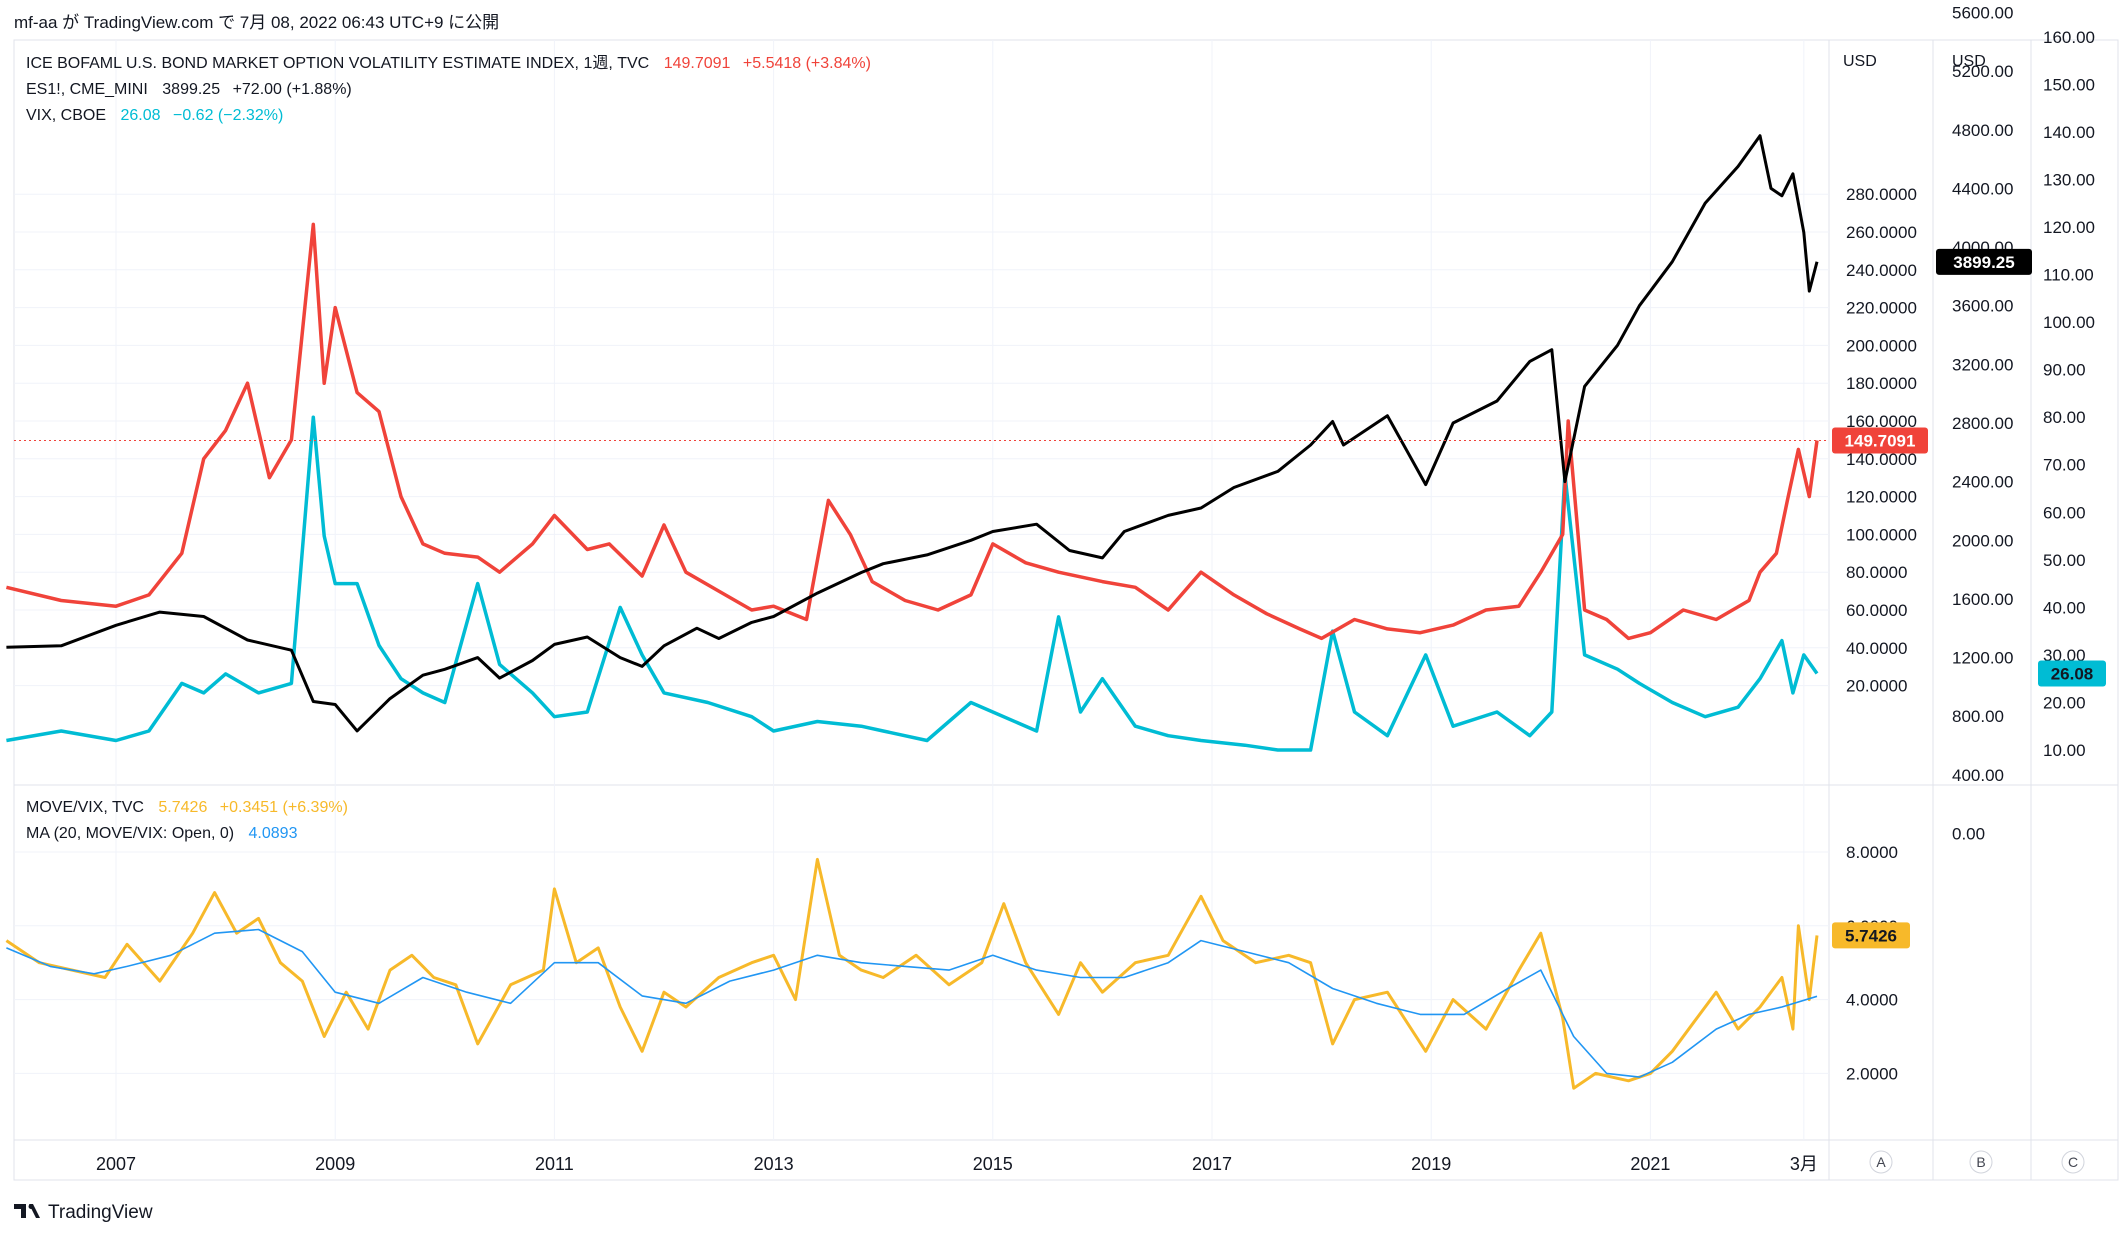  I want to click on last-value-badges: 149.7091 3899.25 26.08 5.7426, so click(1969, 598).